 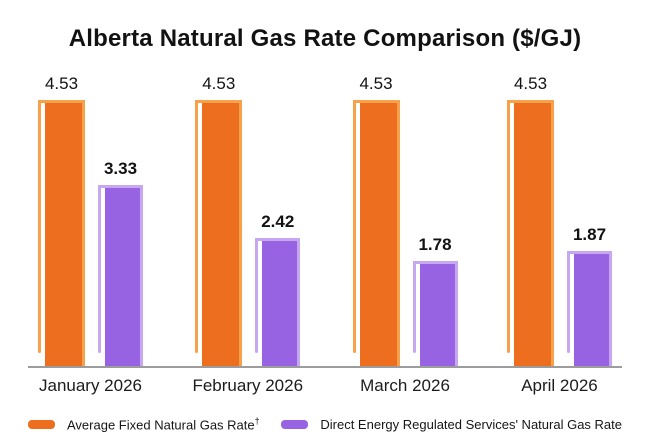 I want to click on bar-der-march, so click(x=435, y=313).